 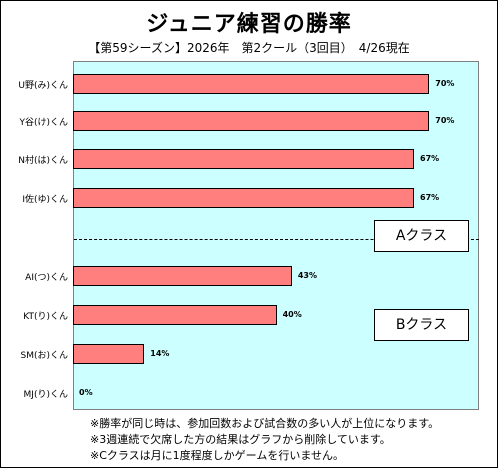 What do you see at coordinates (249, 24) in the screenshot?
I see `chart-title: ジュニア練習の勝率` at bounding box center [249, 24].